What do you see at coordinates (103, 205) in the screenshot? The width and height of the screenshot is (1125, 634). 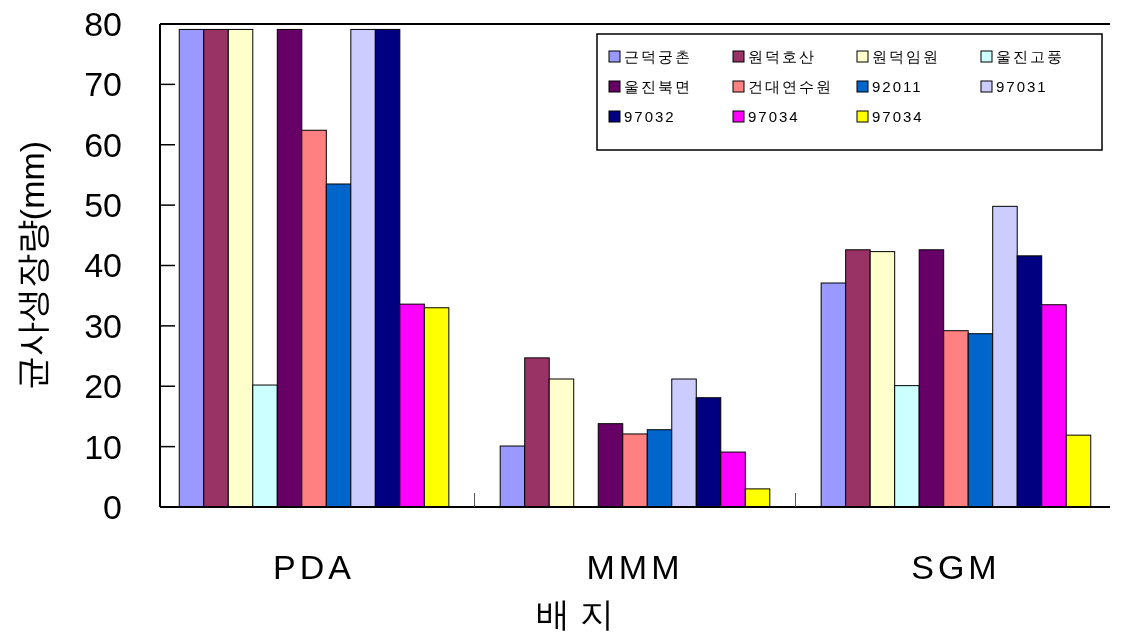 I see `y-tick-label: 50` at bounding box center [103, 205].